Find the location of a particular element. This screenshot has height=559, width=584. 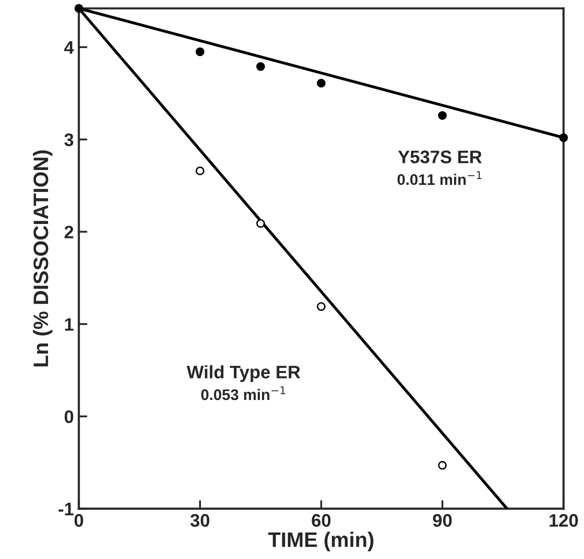

annotation: 0.011 min$^{−1}$ is located at coordinates (440, 178).